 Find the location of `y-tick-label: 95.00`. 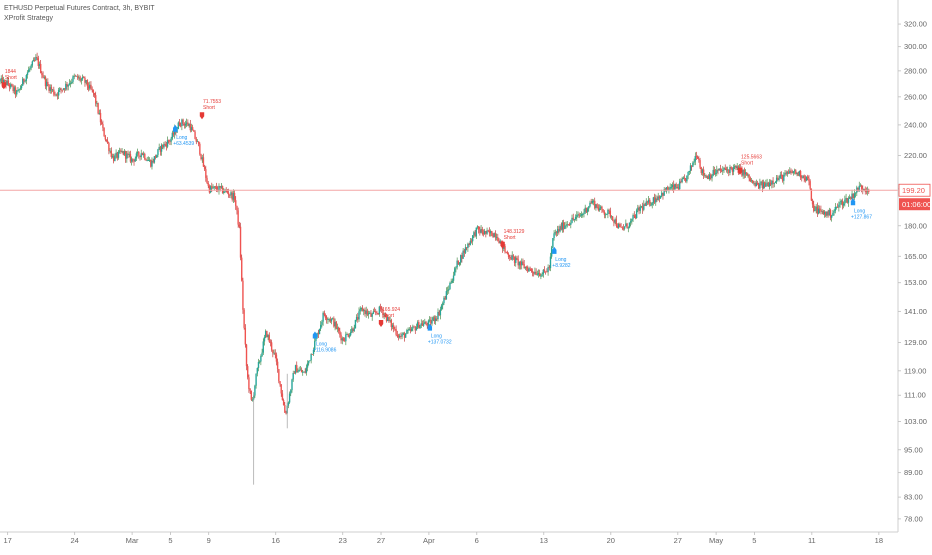

y-tick-label: 95.00 is located at coordinates (913, 449).